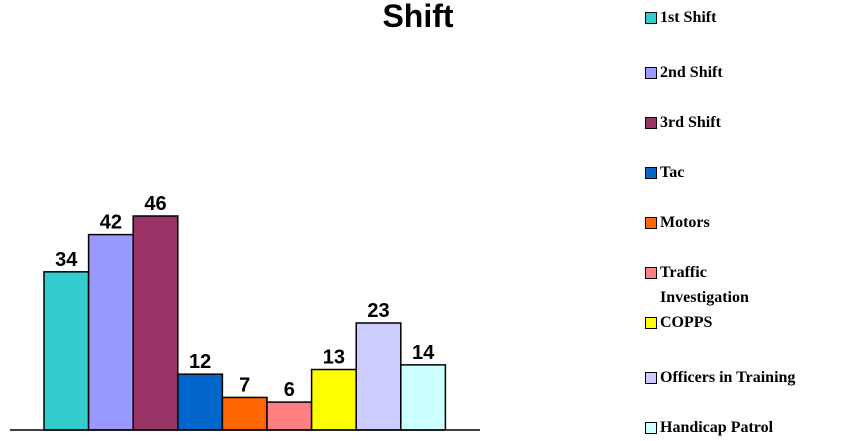 The width and height of the screenshot is (852, 441). What do you see at coordinates (686, 322) in the screenshot?
I see `legend-label: COPPS` at bounding box center [686, 322].